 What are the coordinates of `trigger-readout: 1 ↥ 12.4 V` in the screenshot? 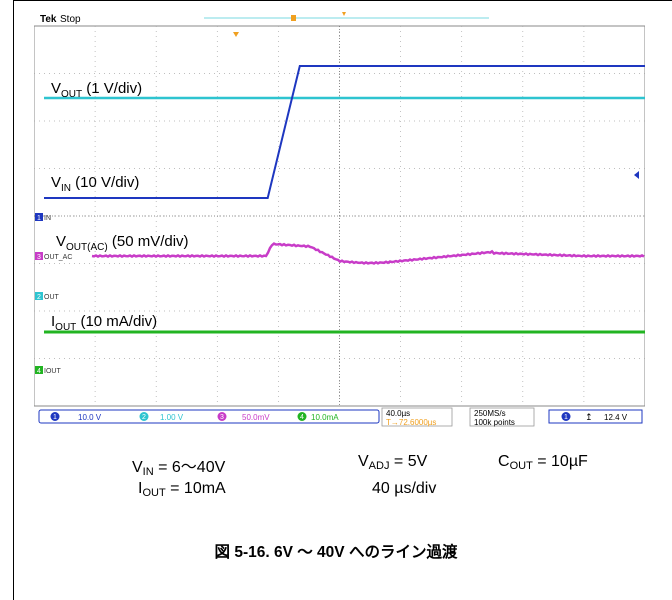 It's located at (595, 416).